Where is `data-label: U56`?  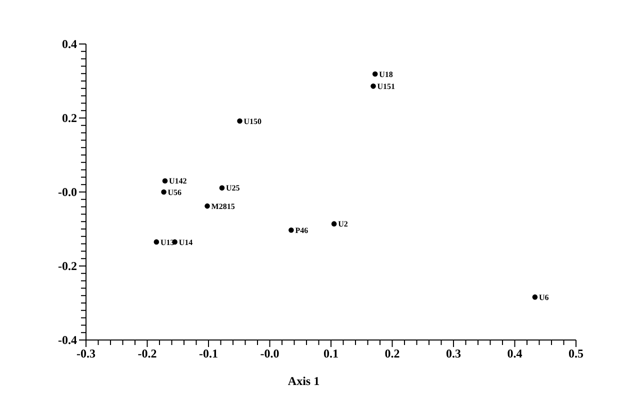
data-label: U56 is located at coordinates (175, 192).